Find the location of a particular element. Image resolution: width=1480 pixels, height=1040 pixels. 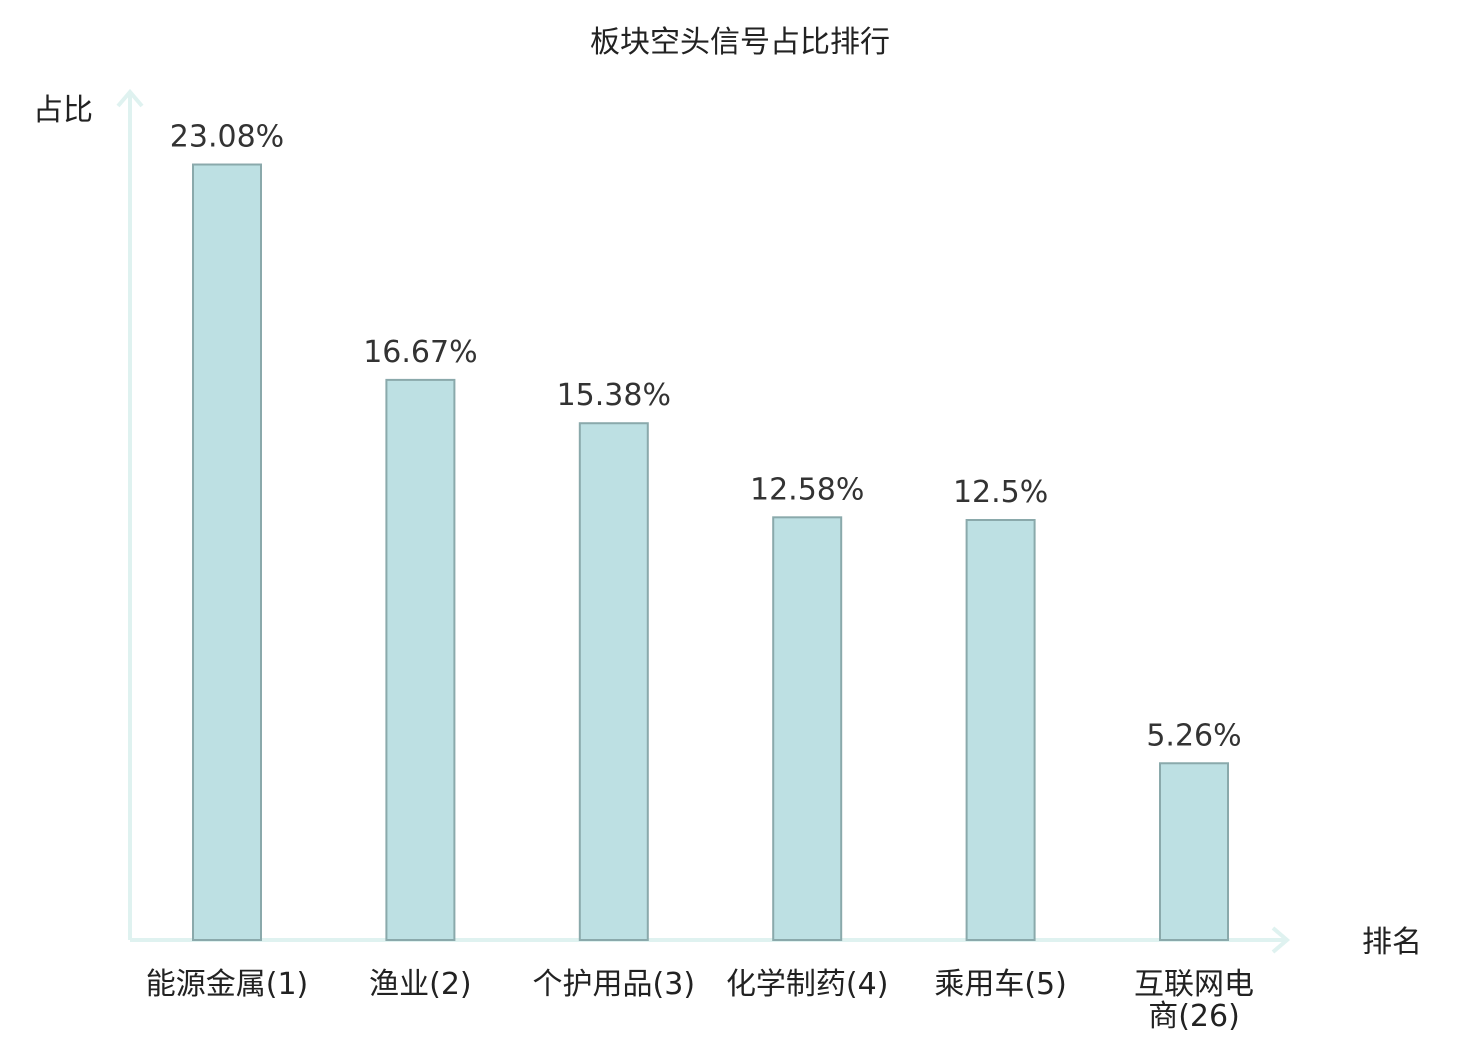

category-label-2: 渔业(2) is located at coordinates (420, 984).